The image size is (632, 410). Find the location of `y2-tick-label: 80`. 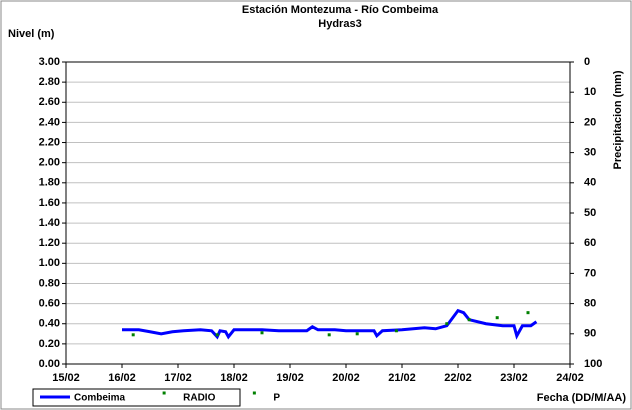

y2-tick-label: 80 is located at coordinates (590, 304).